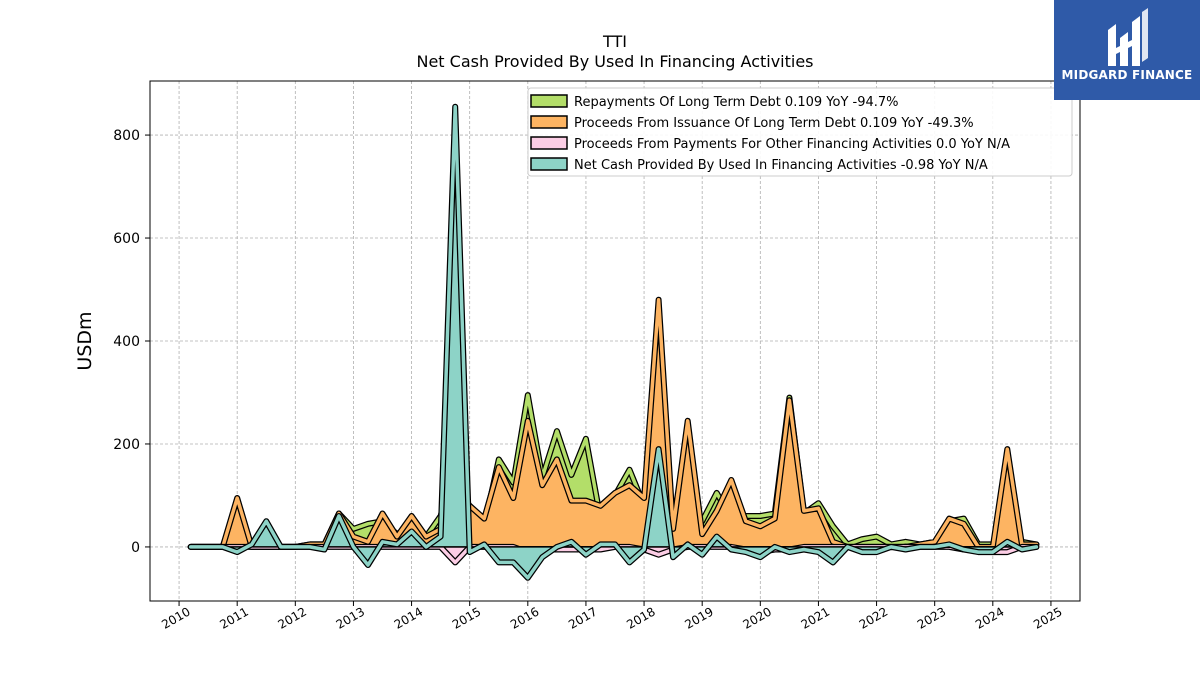  Describe the element at coordinates (1128, 37) in the screenshot. I see `logo-mark-icon` at that location.